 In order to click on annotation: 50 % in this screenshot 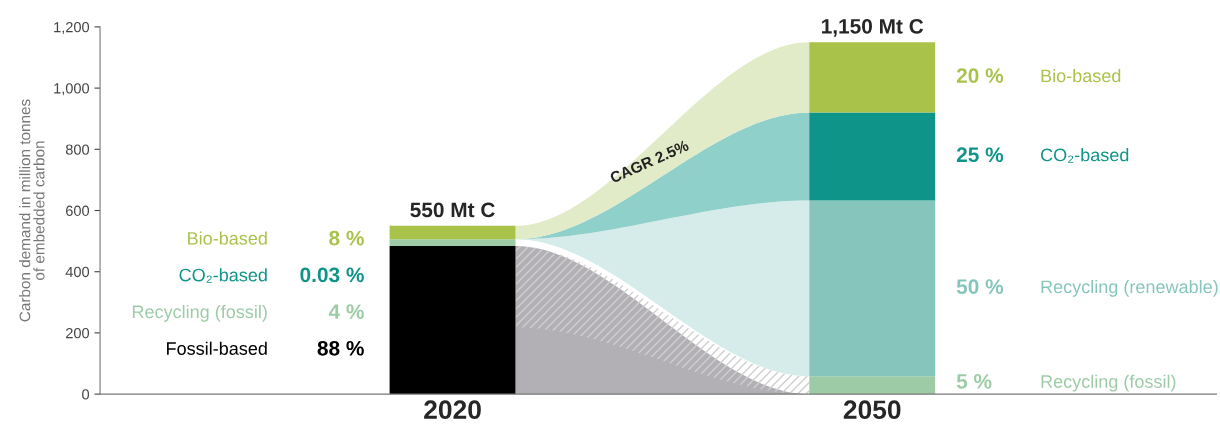, I will do `click(980, 286)`.